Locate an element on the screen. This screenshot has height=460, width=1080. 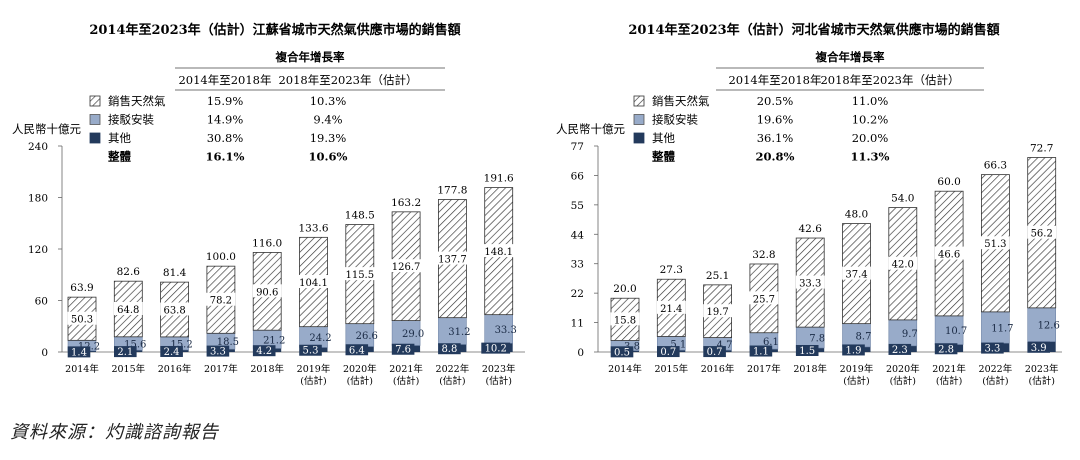
total-label: 148.5 is located at coordinates (360, 216).